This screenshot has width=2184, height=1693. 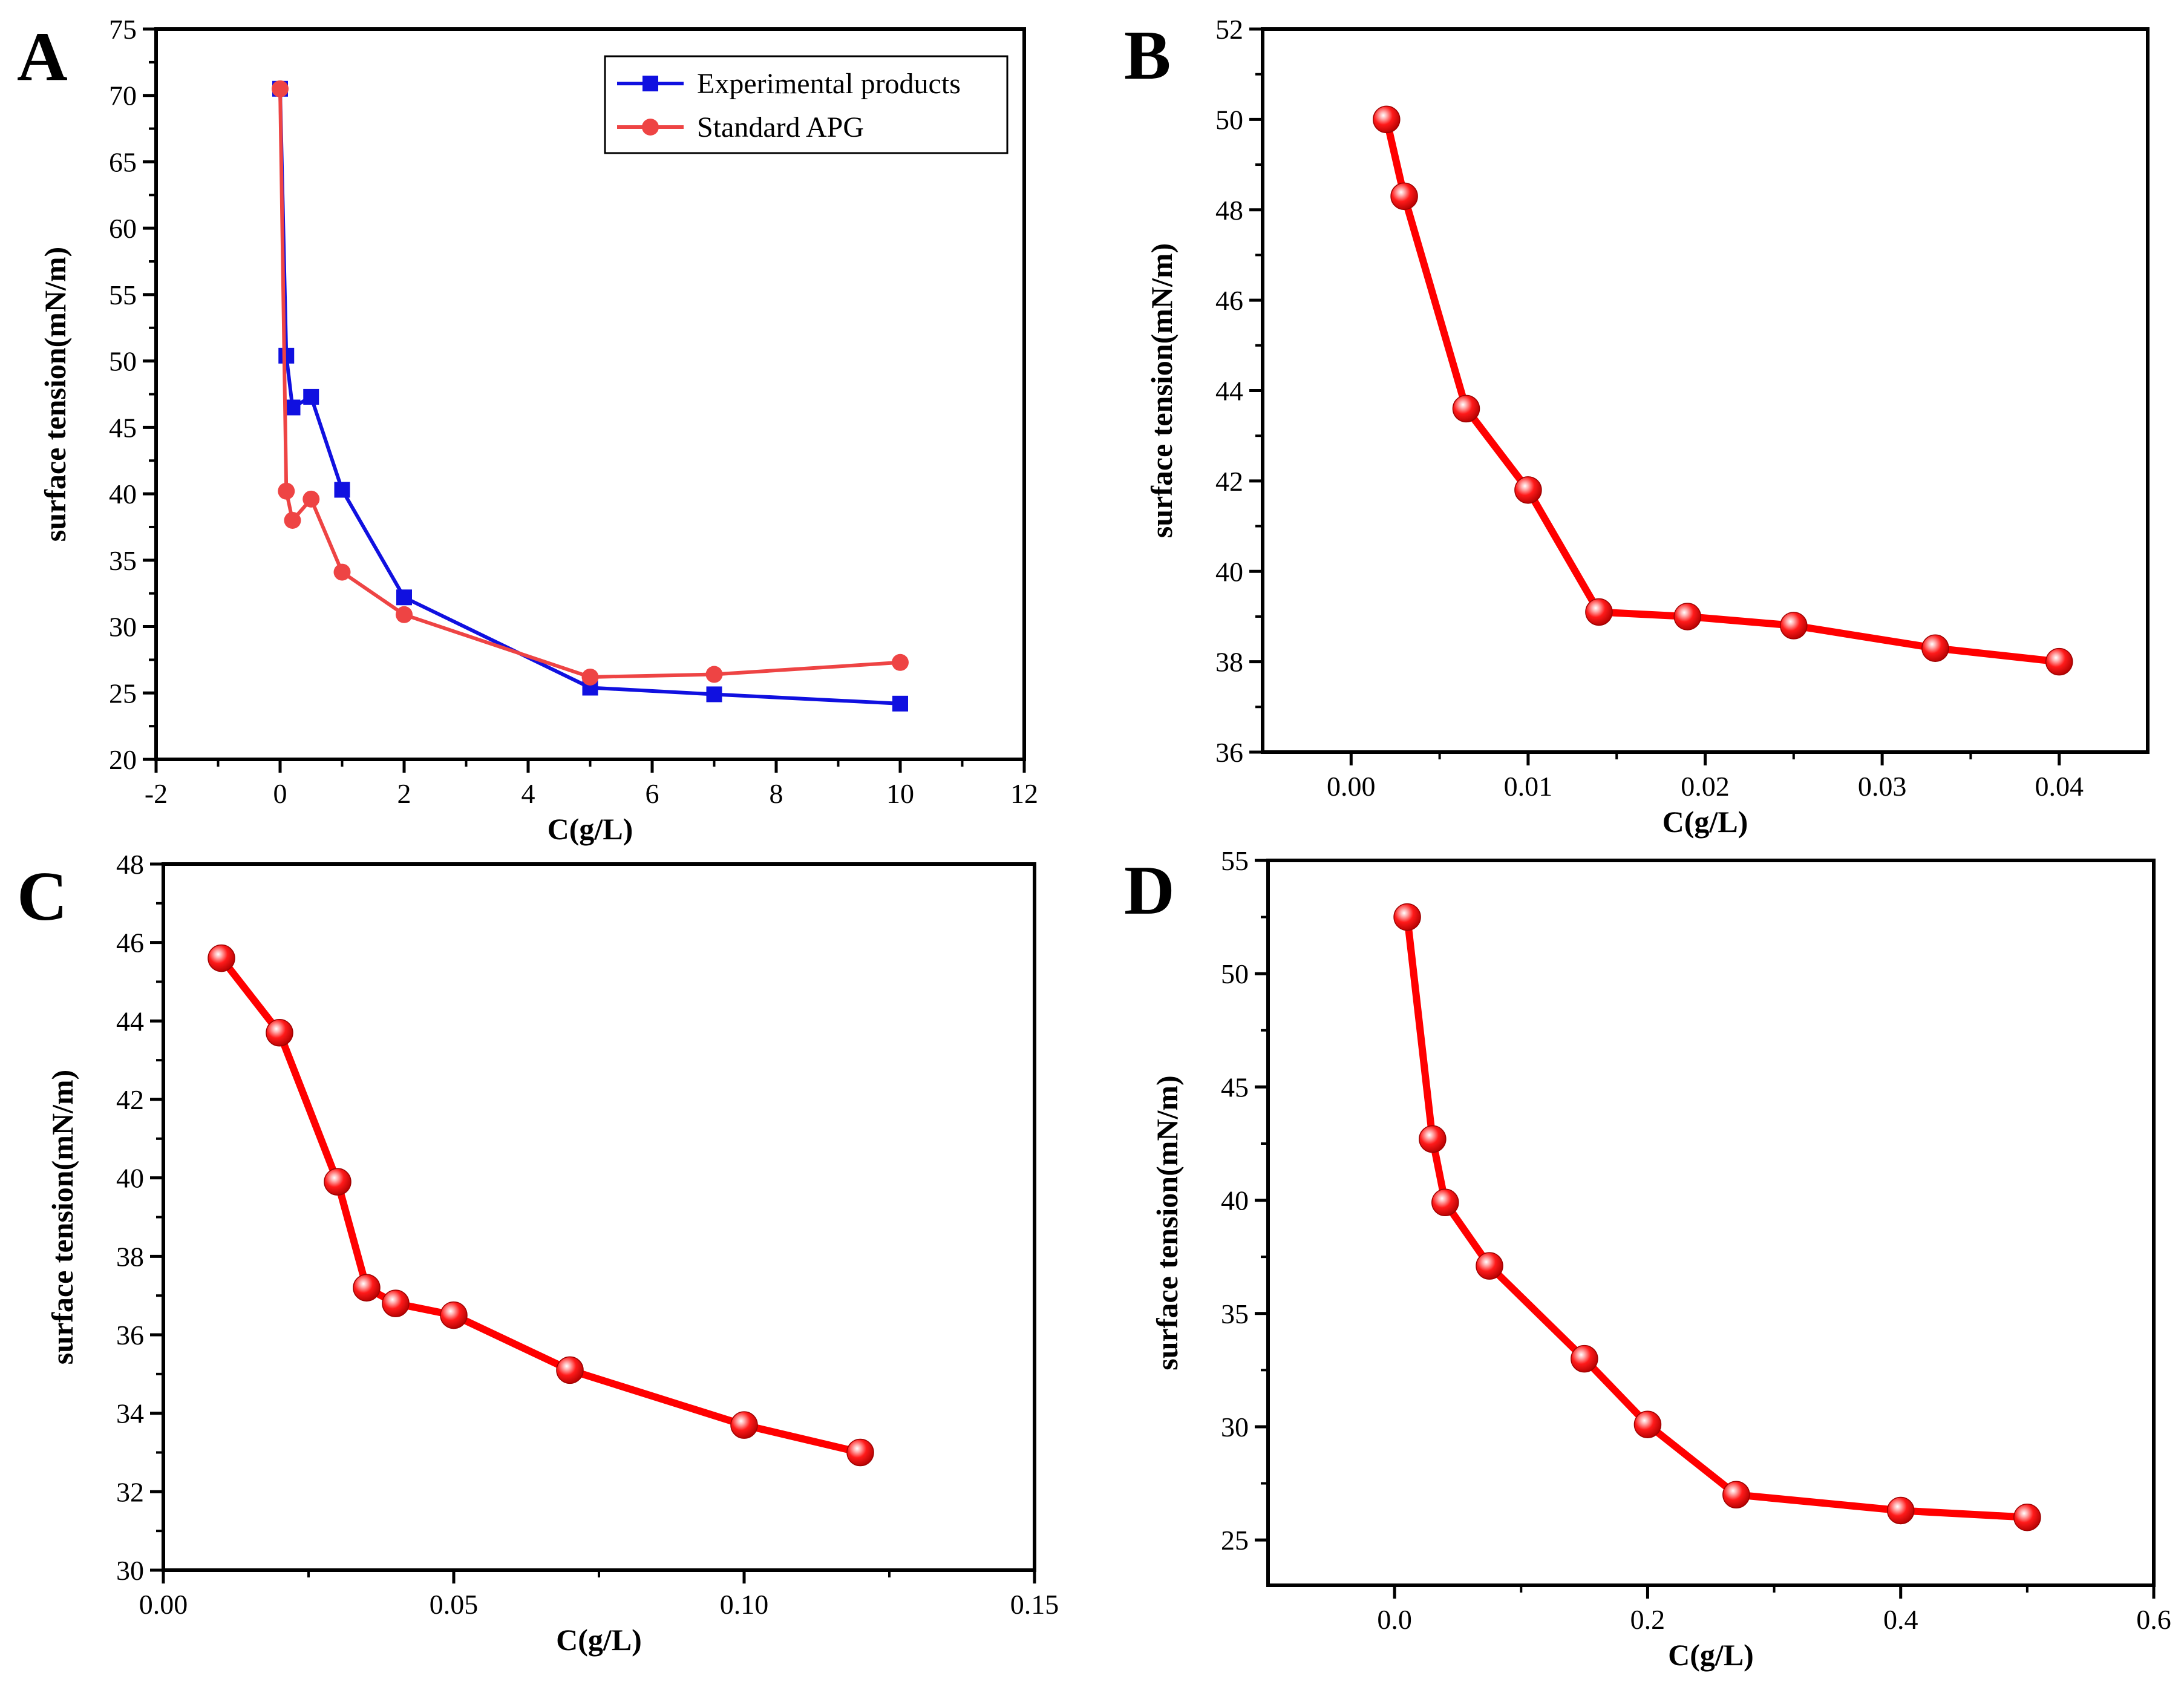 What do you see at coordinates (780, 127) in the screenshot?
I see `legend-label: Standard APG` at bounding box center [780, 127].